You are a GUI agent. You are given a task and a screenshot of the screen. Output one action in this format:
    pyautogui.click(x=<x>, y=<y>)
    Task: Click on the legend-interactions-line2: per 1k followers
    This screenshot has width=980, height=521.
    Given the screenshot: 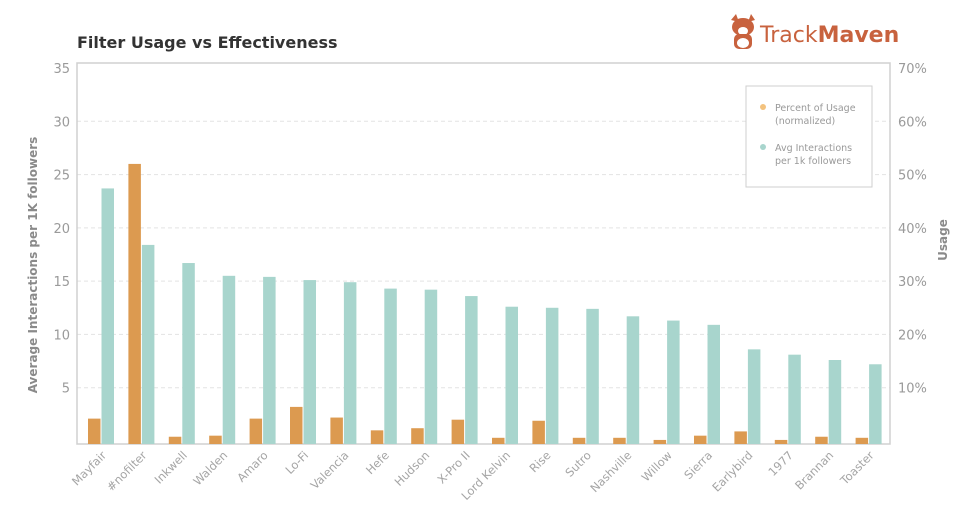 What is the action you would take?
    pyautogui.click(x=813, y=161)
    